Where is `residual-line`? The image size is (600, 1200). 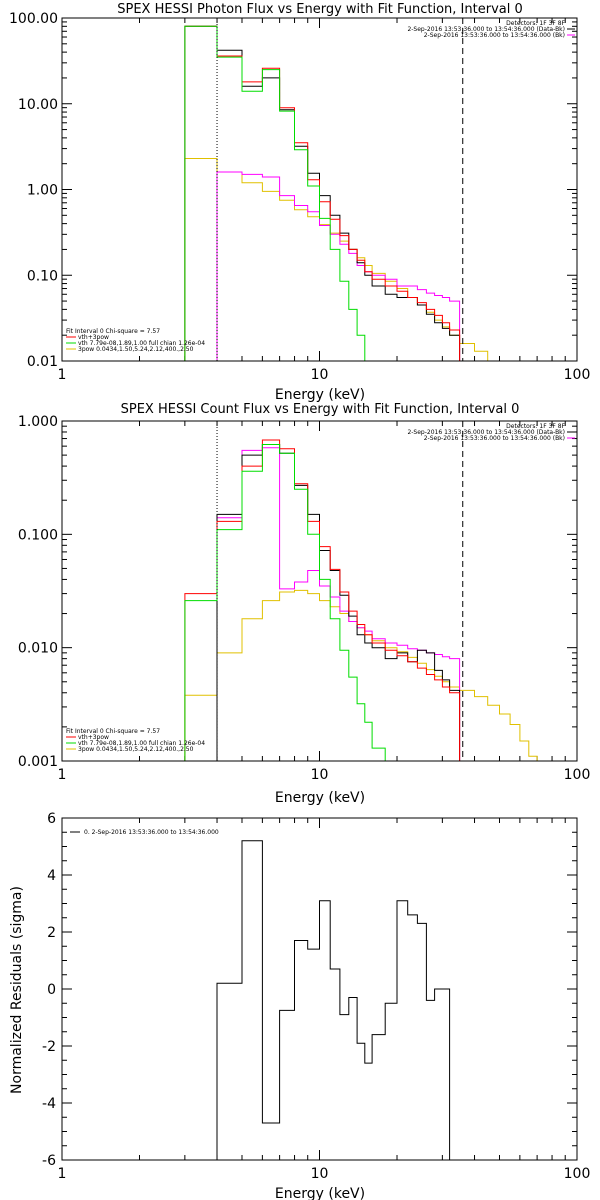
residual-line is located at coordinates (333, 1000).